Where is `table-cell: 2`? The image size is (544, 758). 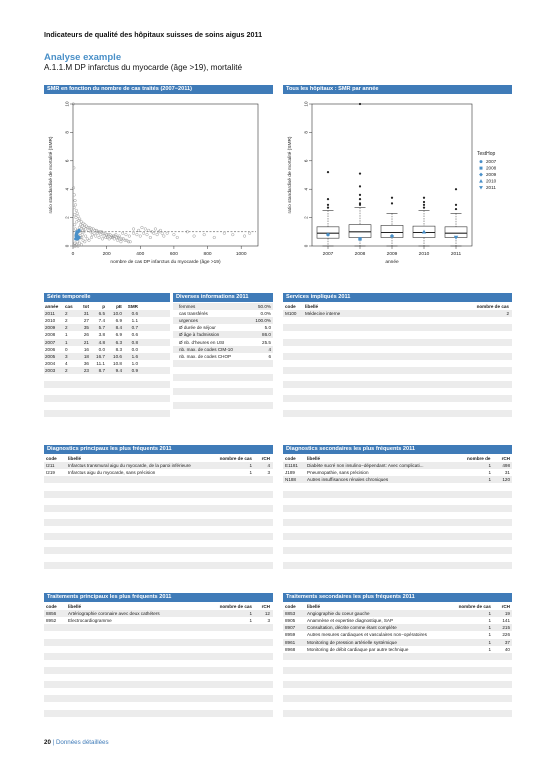
table-cell: 2 is located at coordinates (66, 328).